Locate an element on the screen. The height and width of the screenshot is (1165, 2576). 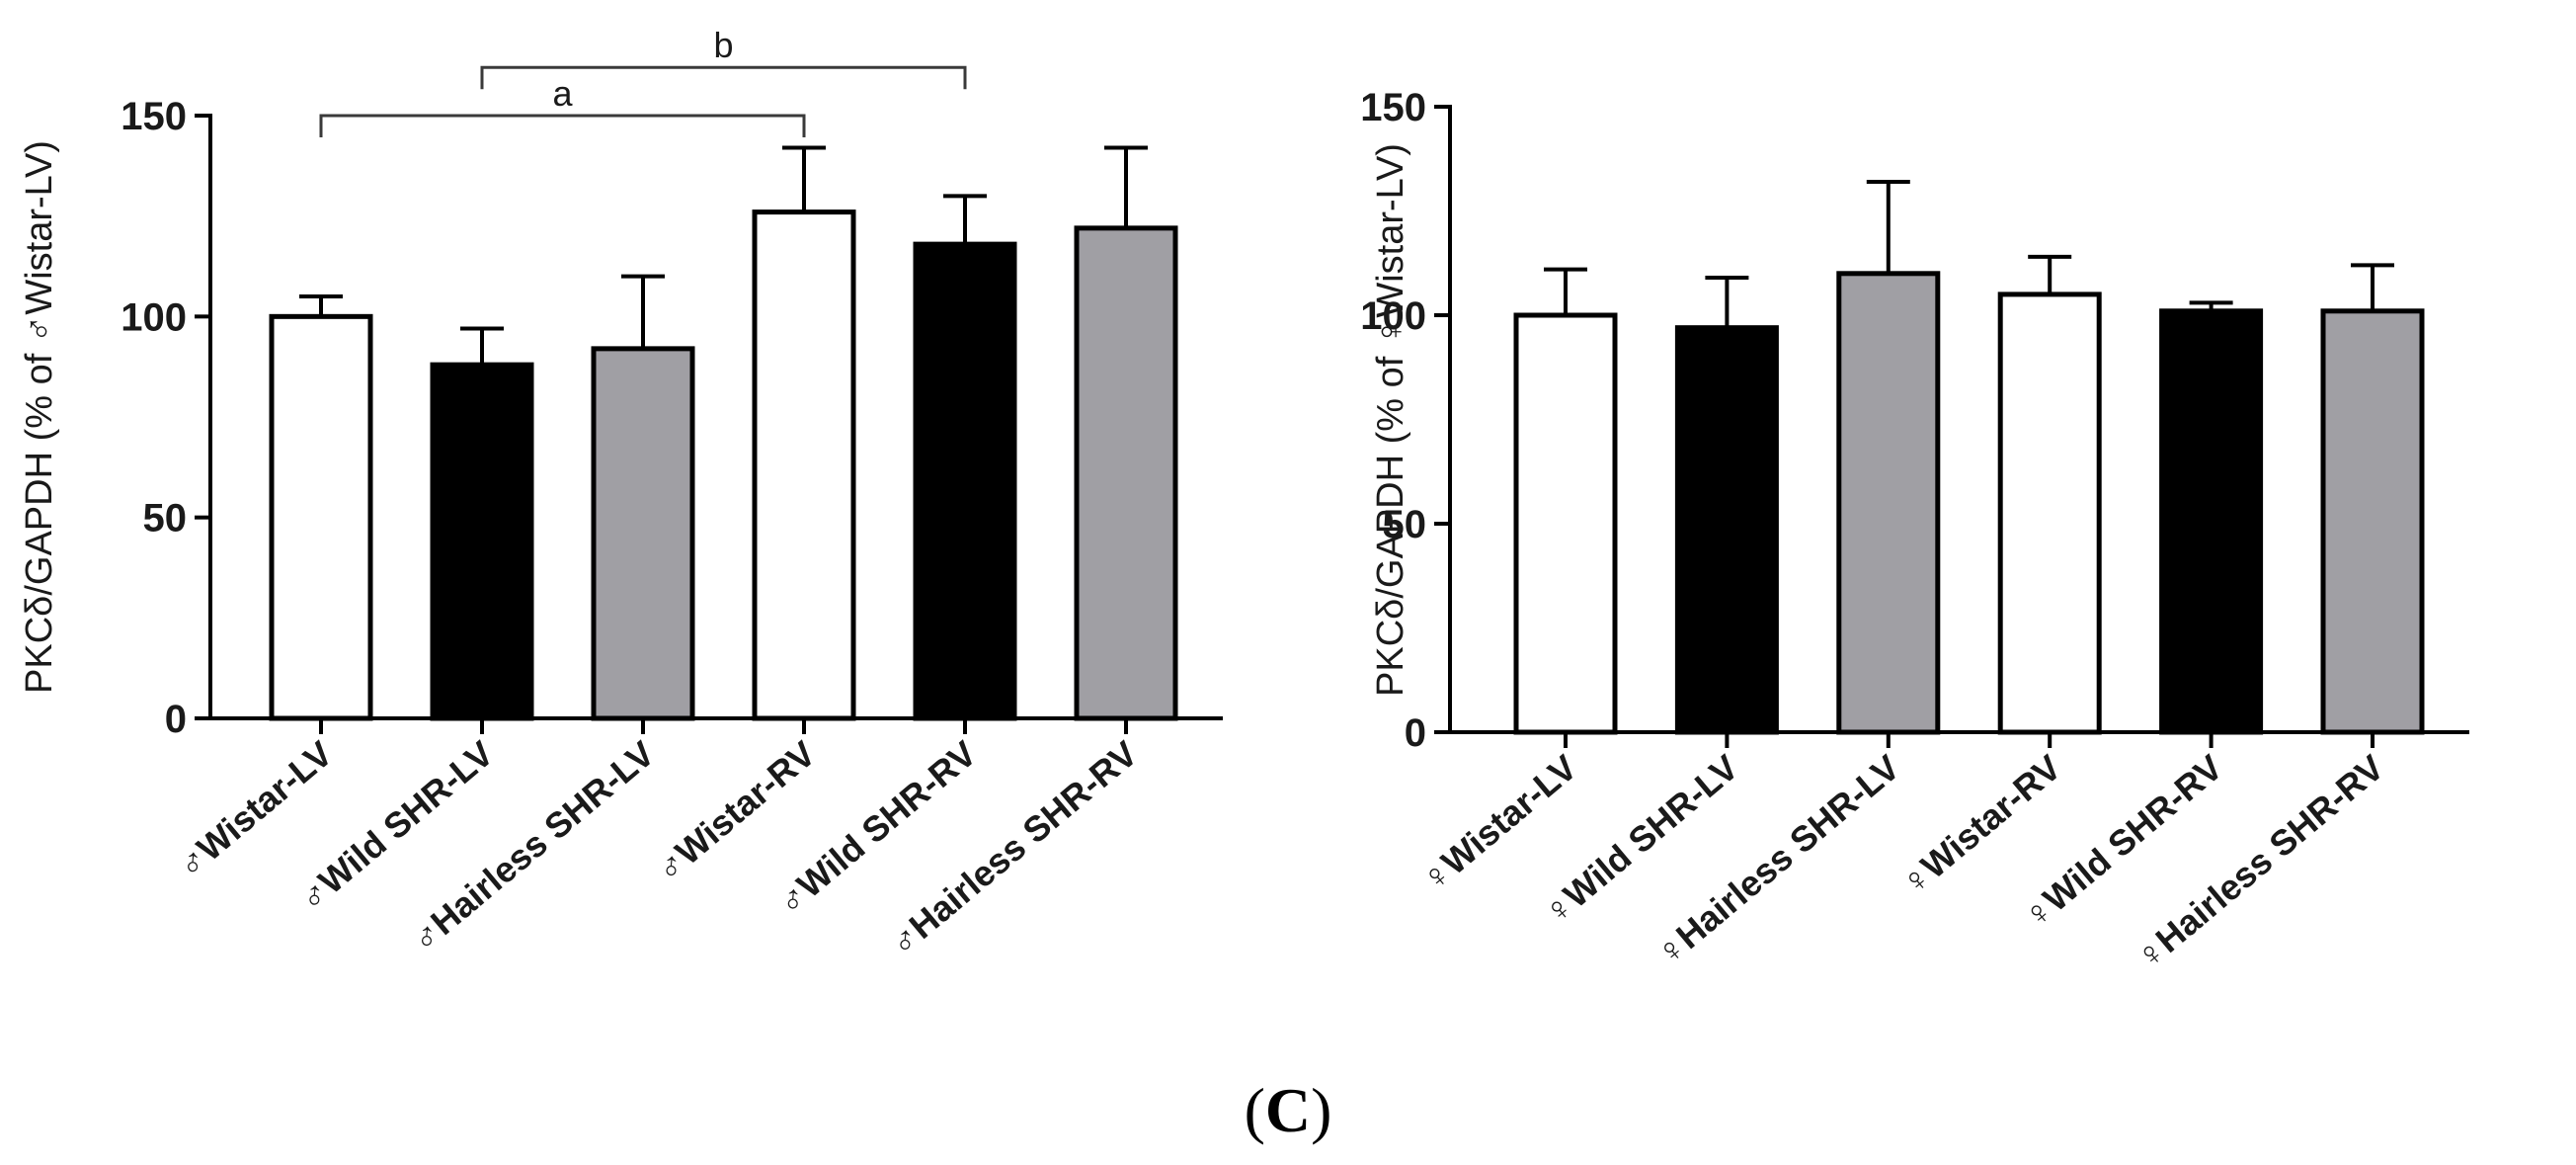
x-tick-label: ♀Wistar-LV is located at coordinates (1498, 823).